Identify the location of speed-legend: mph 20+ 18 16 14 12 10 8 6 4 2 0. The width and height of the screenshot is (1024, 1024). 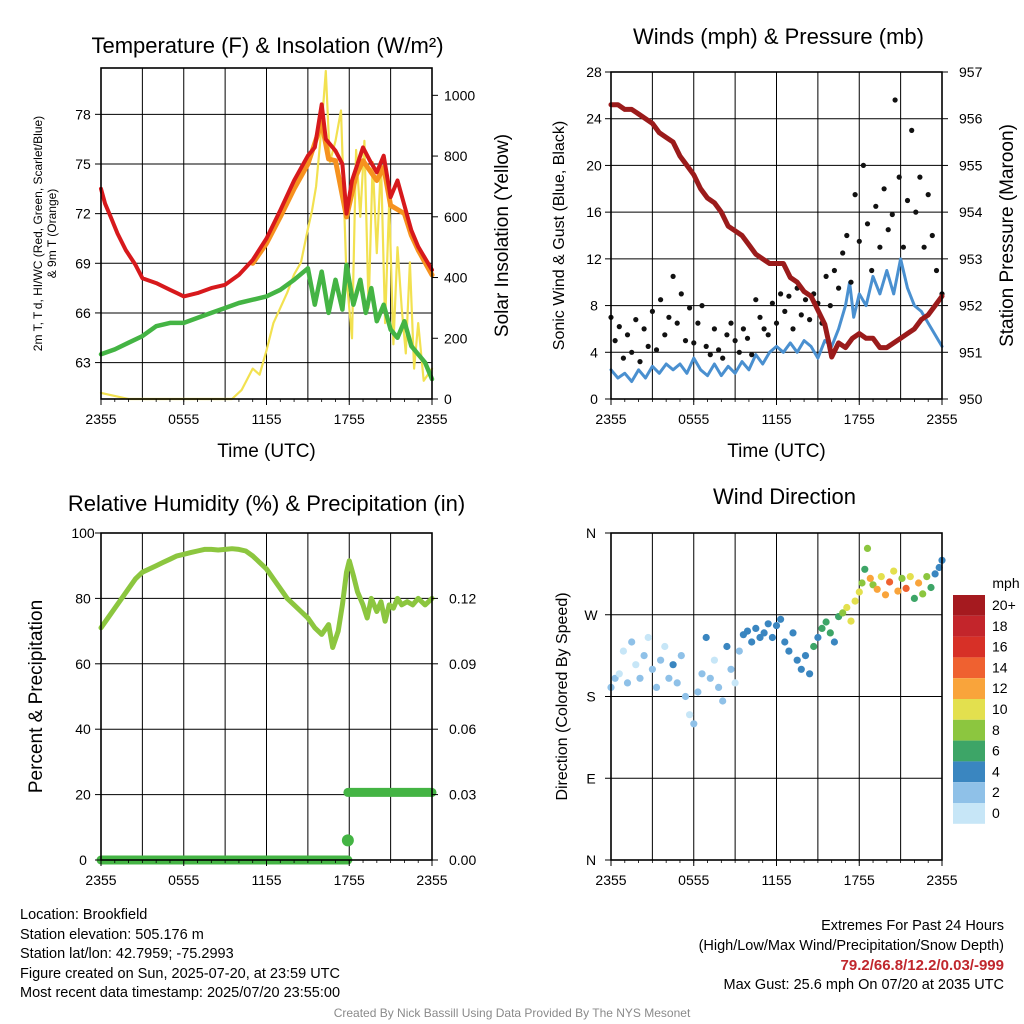
(986, 699).